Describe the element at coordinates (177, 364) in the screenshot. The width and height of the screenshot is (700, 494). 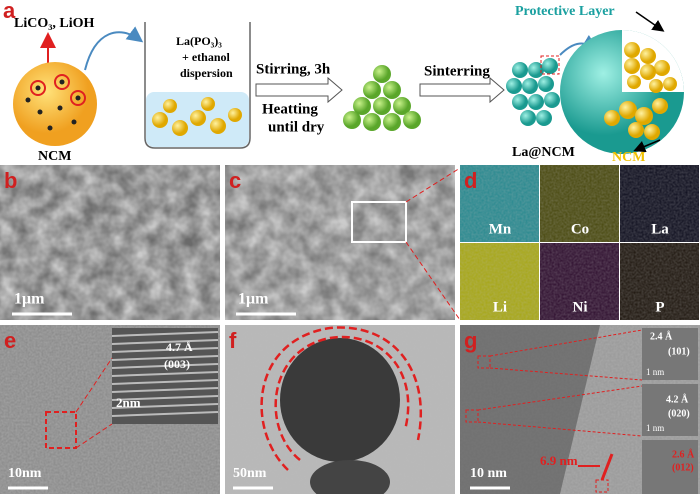
I see `plane: (003)` at that location.